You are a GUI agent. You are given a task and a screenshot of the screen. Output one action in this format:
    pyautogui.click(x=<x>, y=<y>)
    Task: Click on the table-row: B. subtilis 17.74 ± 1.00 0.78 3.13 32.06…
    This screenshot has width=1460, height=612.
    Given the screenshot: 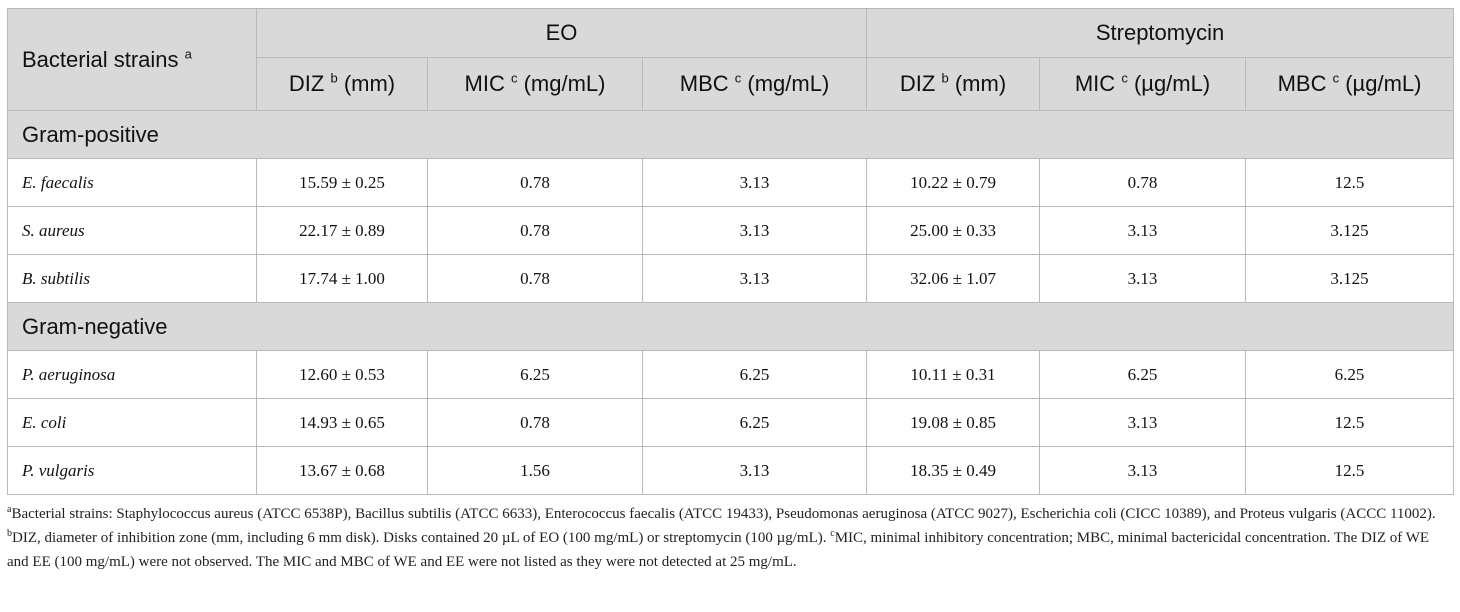 What is the action you would take?
    pyautogui.click(x=731, y=278)
    